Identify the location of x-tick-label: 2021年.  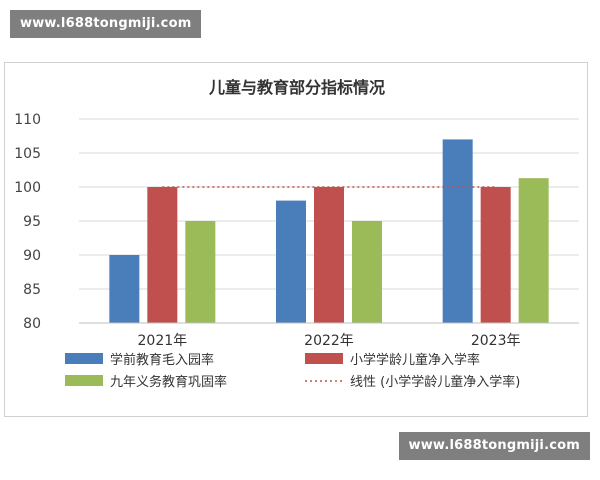
(163, 341).